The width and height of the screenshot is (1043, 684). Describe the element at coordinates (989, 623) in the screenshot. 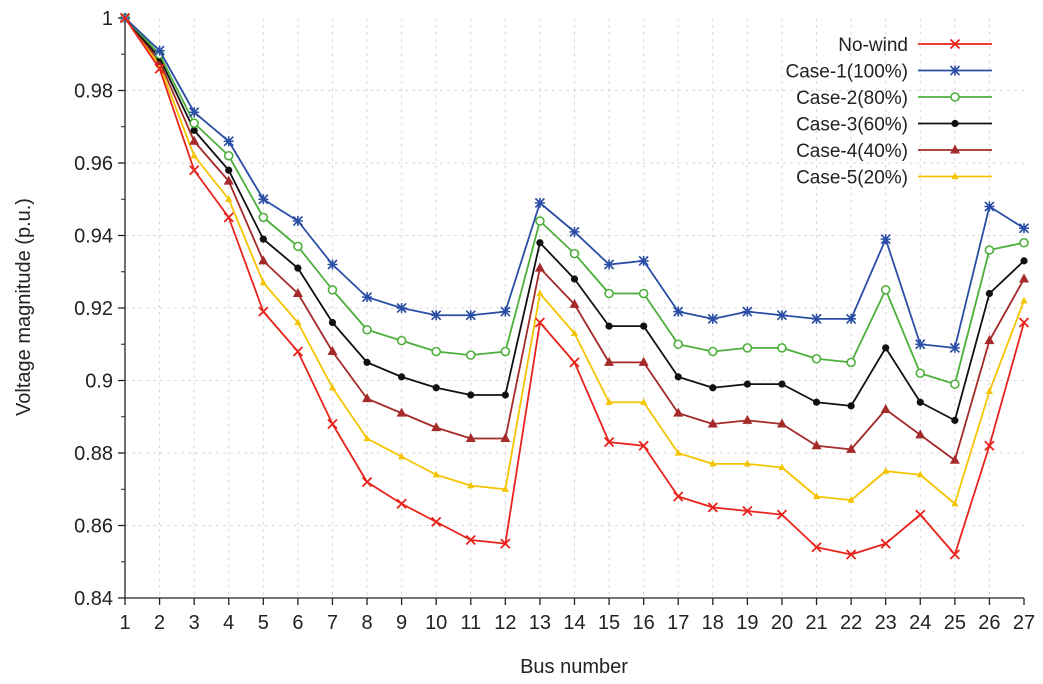

I see `x-tick-label: 26` at that location.